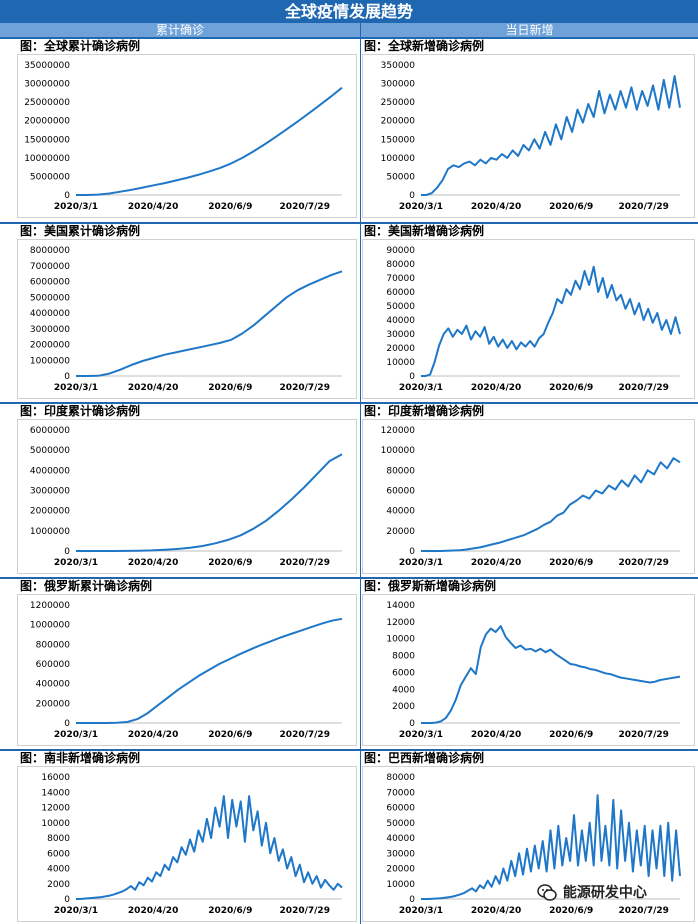 The image size is (698, 924). What do you see at coordinates (400, 492) in the screenshot?
I see `y-tick-label: 60000` at bounding box center [400, 492].